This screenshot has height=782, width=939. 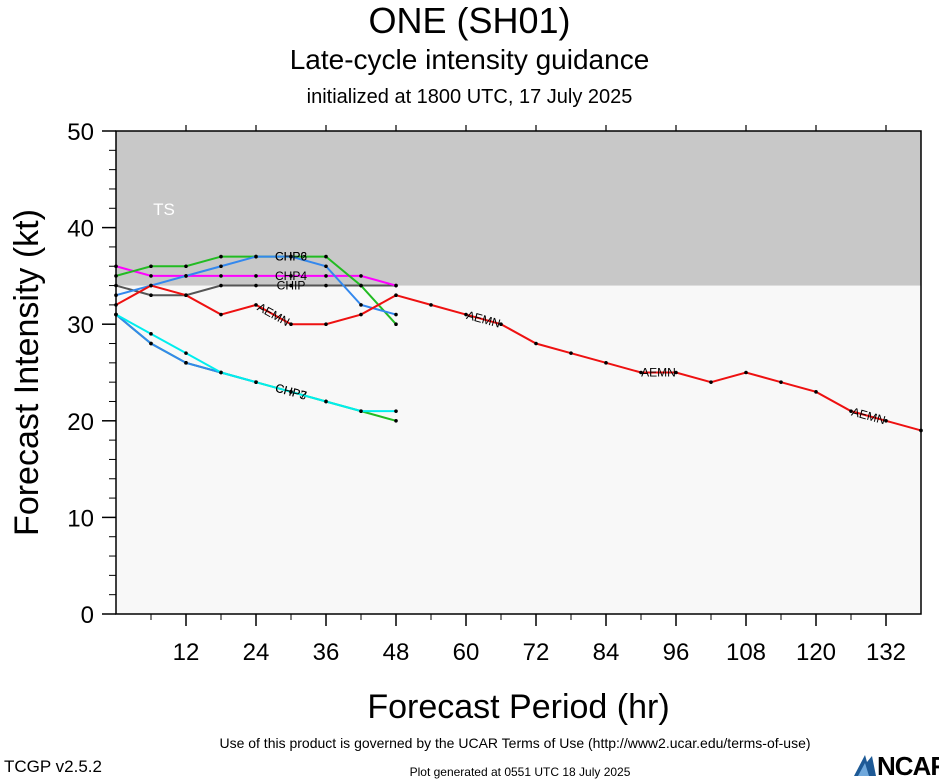 I want to click on x-tick-label: 132, so click(x=886, y=652).